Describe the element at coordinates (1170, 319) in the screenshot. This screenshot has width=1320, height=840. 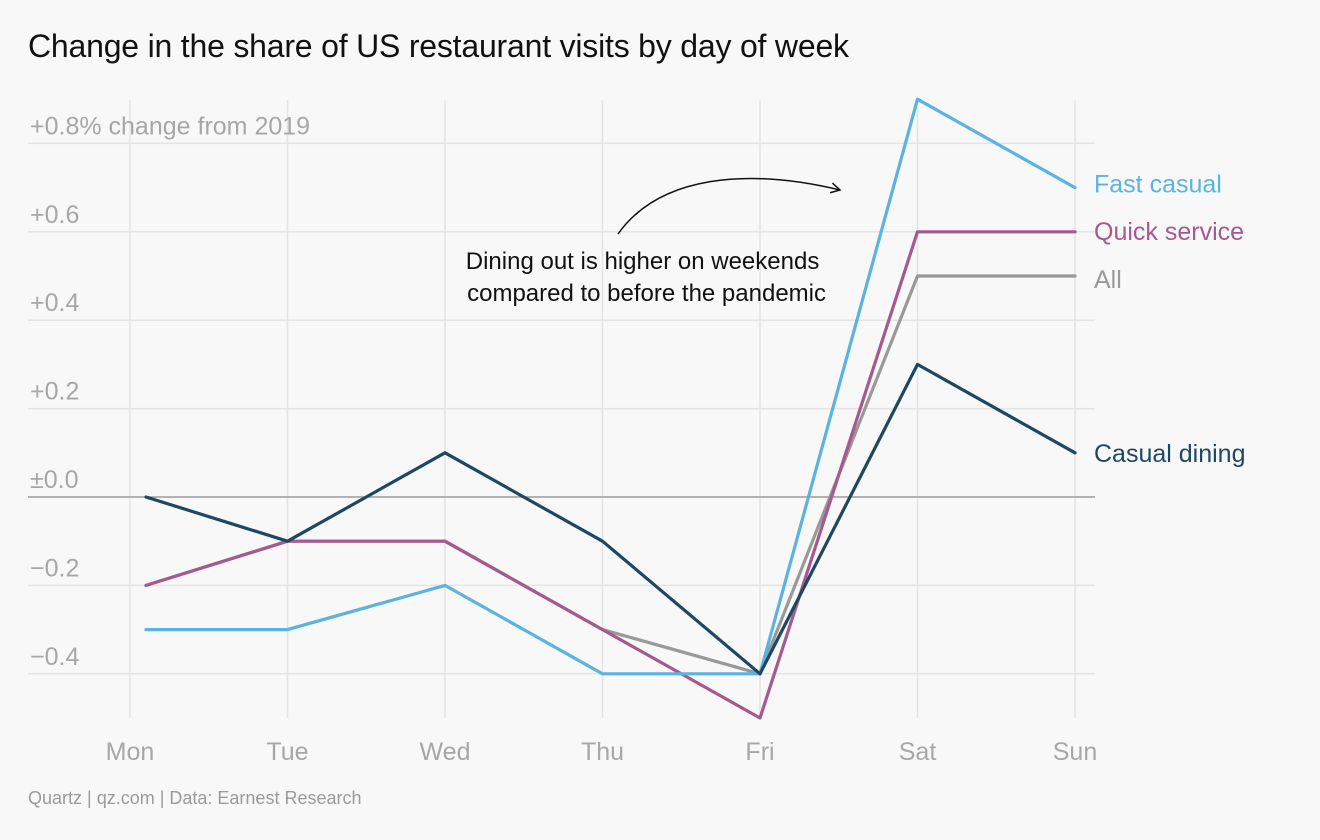
I see `series-labels: Fast casual Quick service All Casual dining` at that location.